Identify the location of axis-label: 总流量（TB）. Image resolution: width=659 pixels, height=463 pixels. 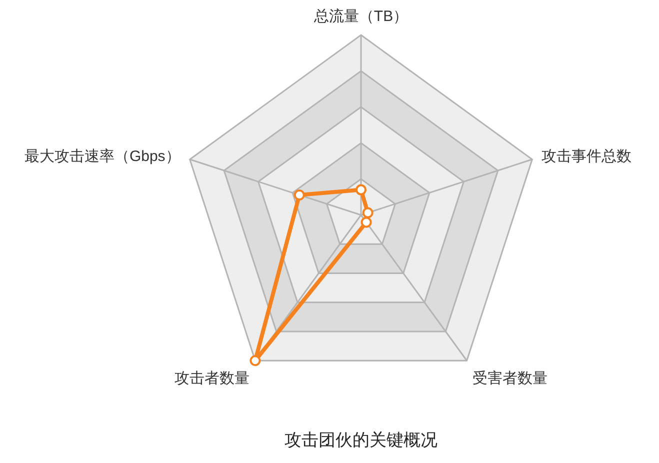
(361, 16).